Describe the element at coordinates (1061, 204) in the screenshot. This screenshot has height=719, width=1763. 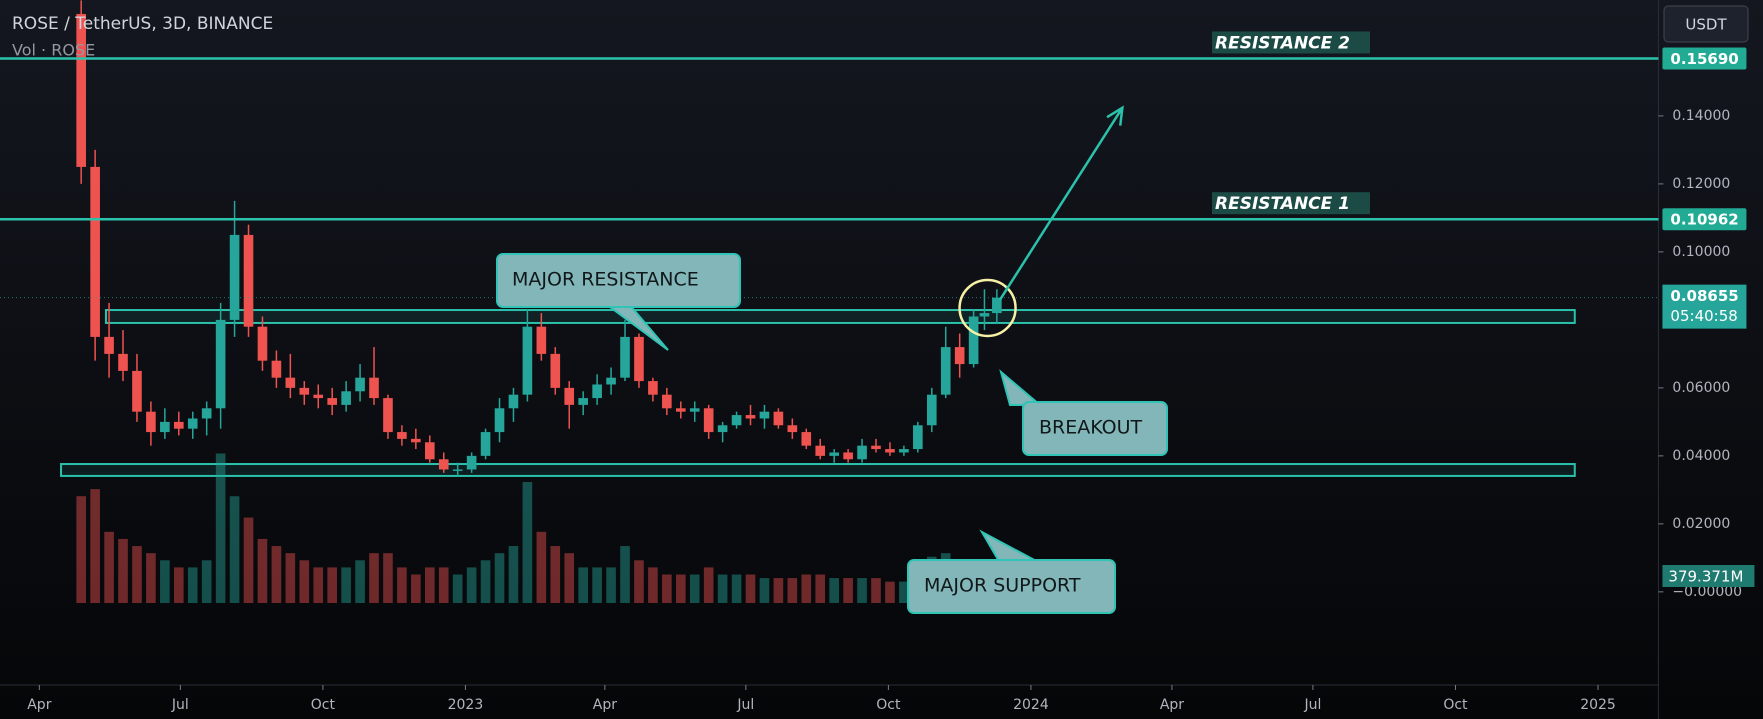
I see `projection-arrow` at that location.